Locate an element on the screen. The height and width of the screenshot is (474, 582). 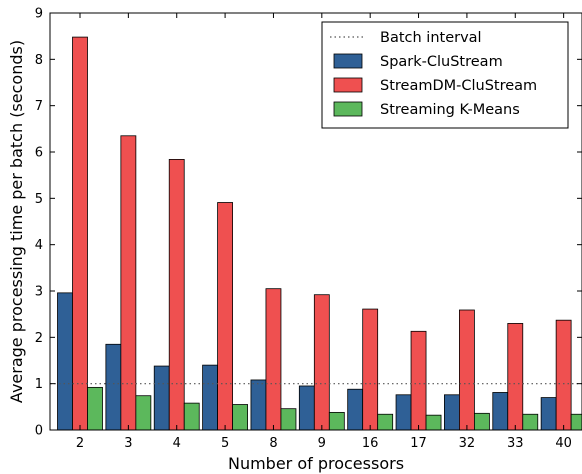
legend-swatch-streaming-k-means is located at coordinates (348, 109).